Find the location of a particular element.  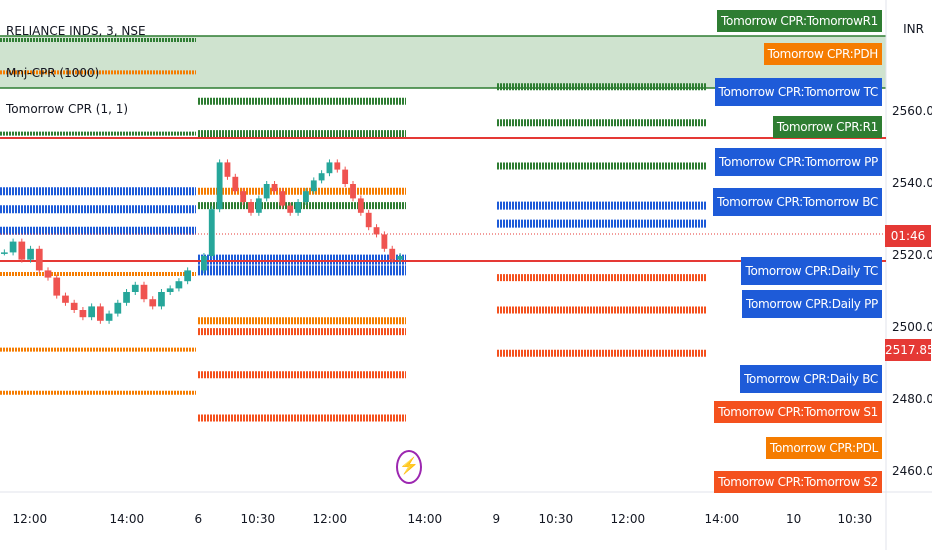

x-tick-label: 6 is located at coordinates (198, 519).